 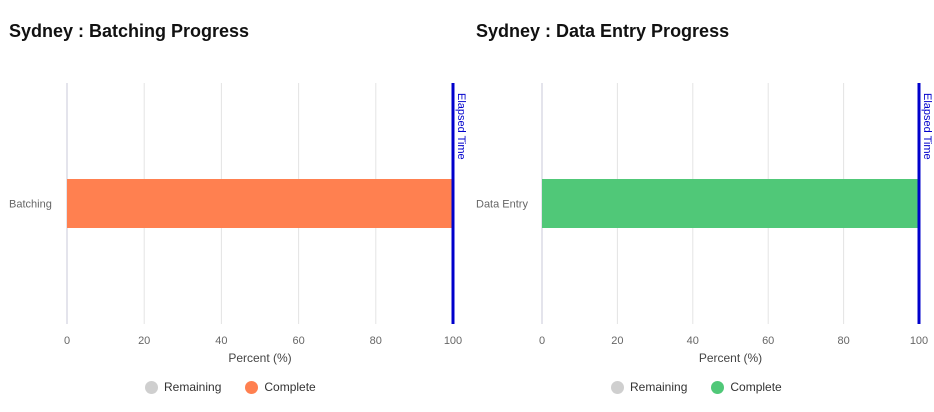 I want to click on chart-title: Sydney : Batching Progress, so click(x=129, y=31).